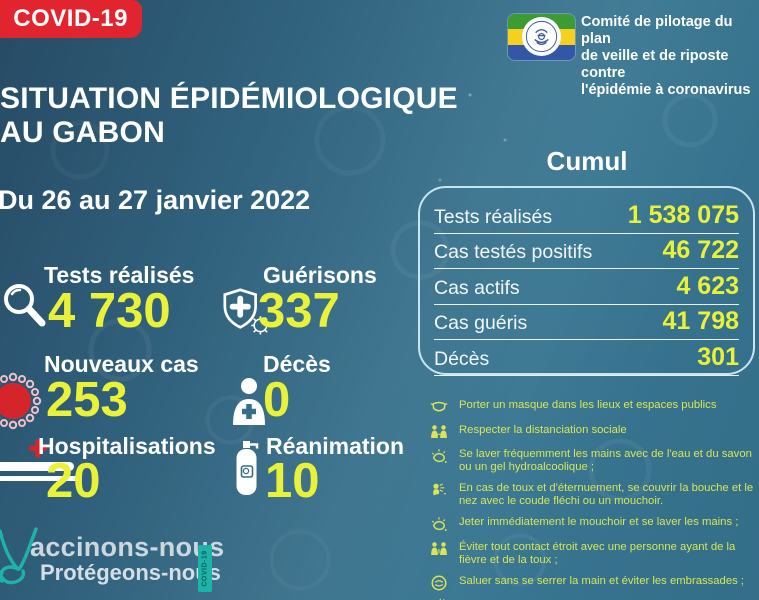  What do you see at coordinates (493, 216) in the screenshot?
I see `cumul-row-label: Tests réalisés` at bounding box center [493, 216].